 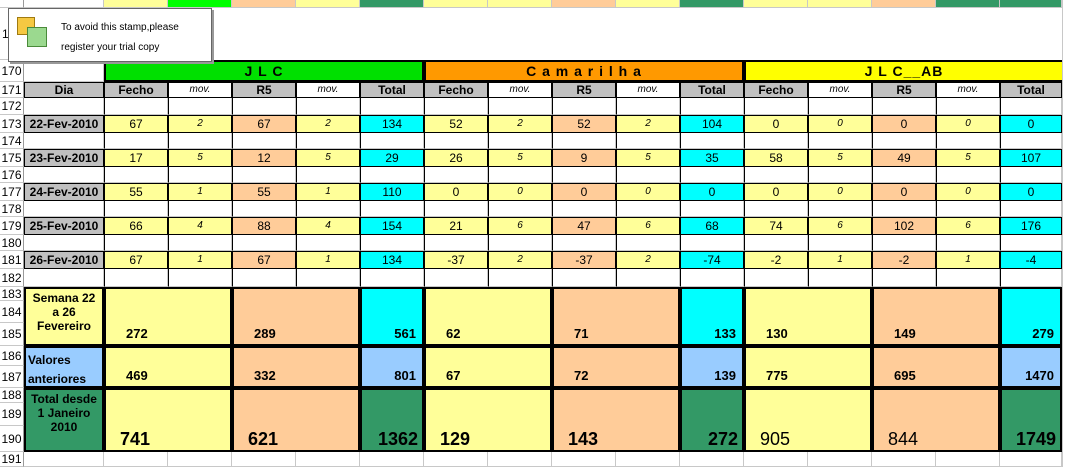 I want to click on semana-value: 62, so click(x=488, y=316).